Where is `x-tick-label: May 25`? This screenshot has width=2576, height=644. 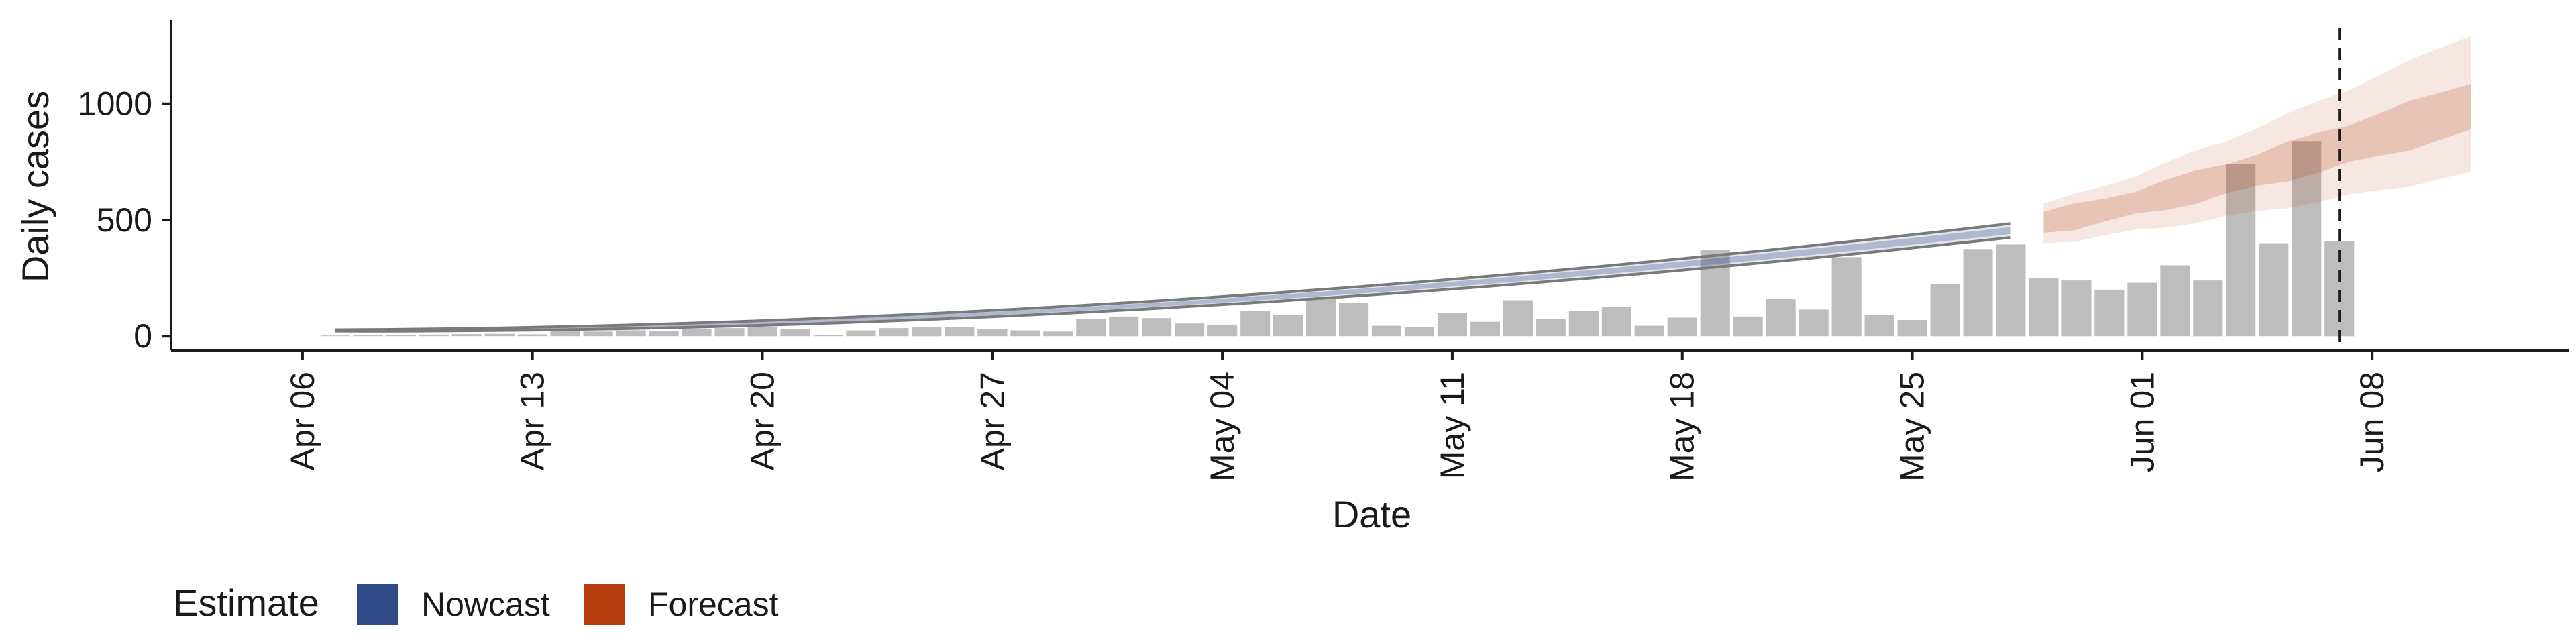
x-tick-label: May 25 is located at coordinates (1912, 427).